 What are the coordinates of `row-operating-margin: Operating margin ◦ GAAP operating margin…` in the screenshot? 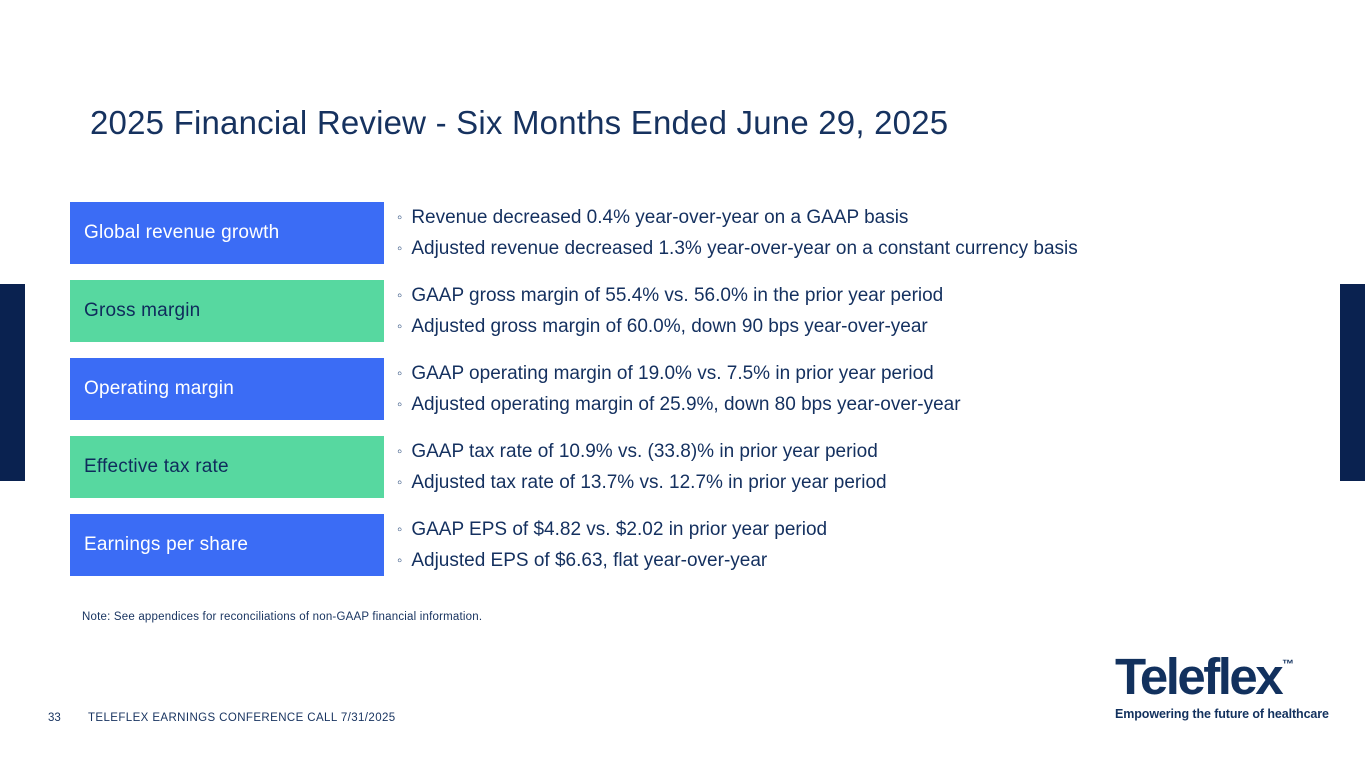 It's located at (574, 389).